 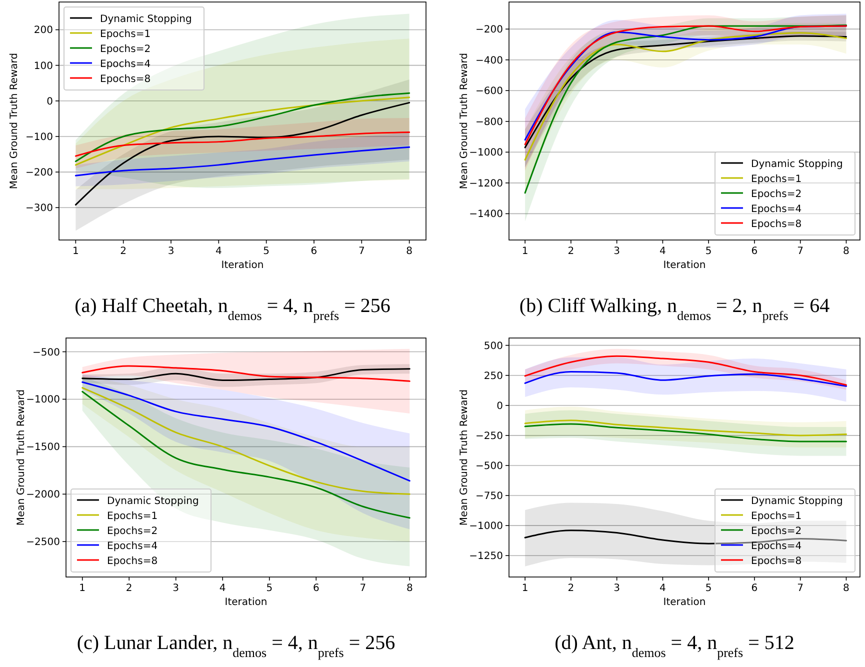 What do you see at coordinates (489, 92) in the screenshot?
I see `y-tick-label: −600` at bounding box center [489, 92].